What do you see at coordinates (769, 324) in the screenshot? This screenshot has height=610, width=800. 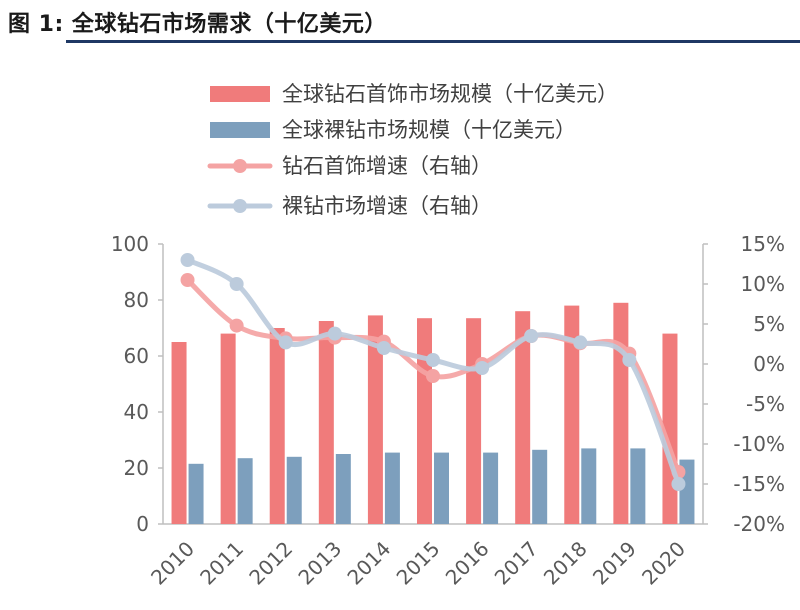 I see `y-right-tick-label: 5%` at bounding box center [769, 324].